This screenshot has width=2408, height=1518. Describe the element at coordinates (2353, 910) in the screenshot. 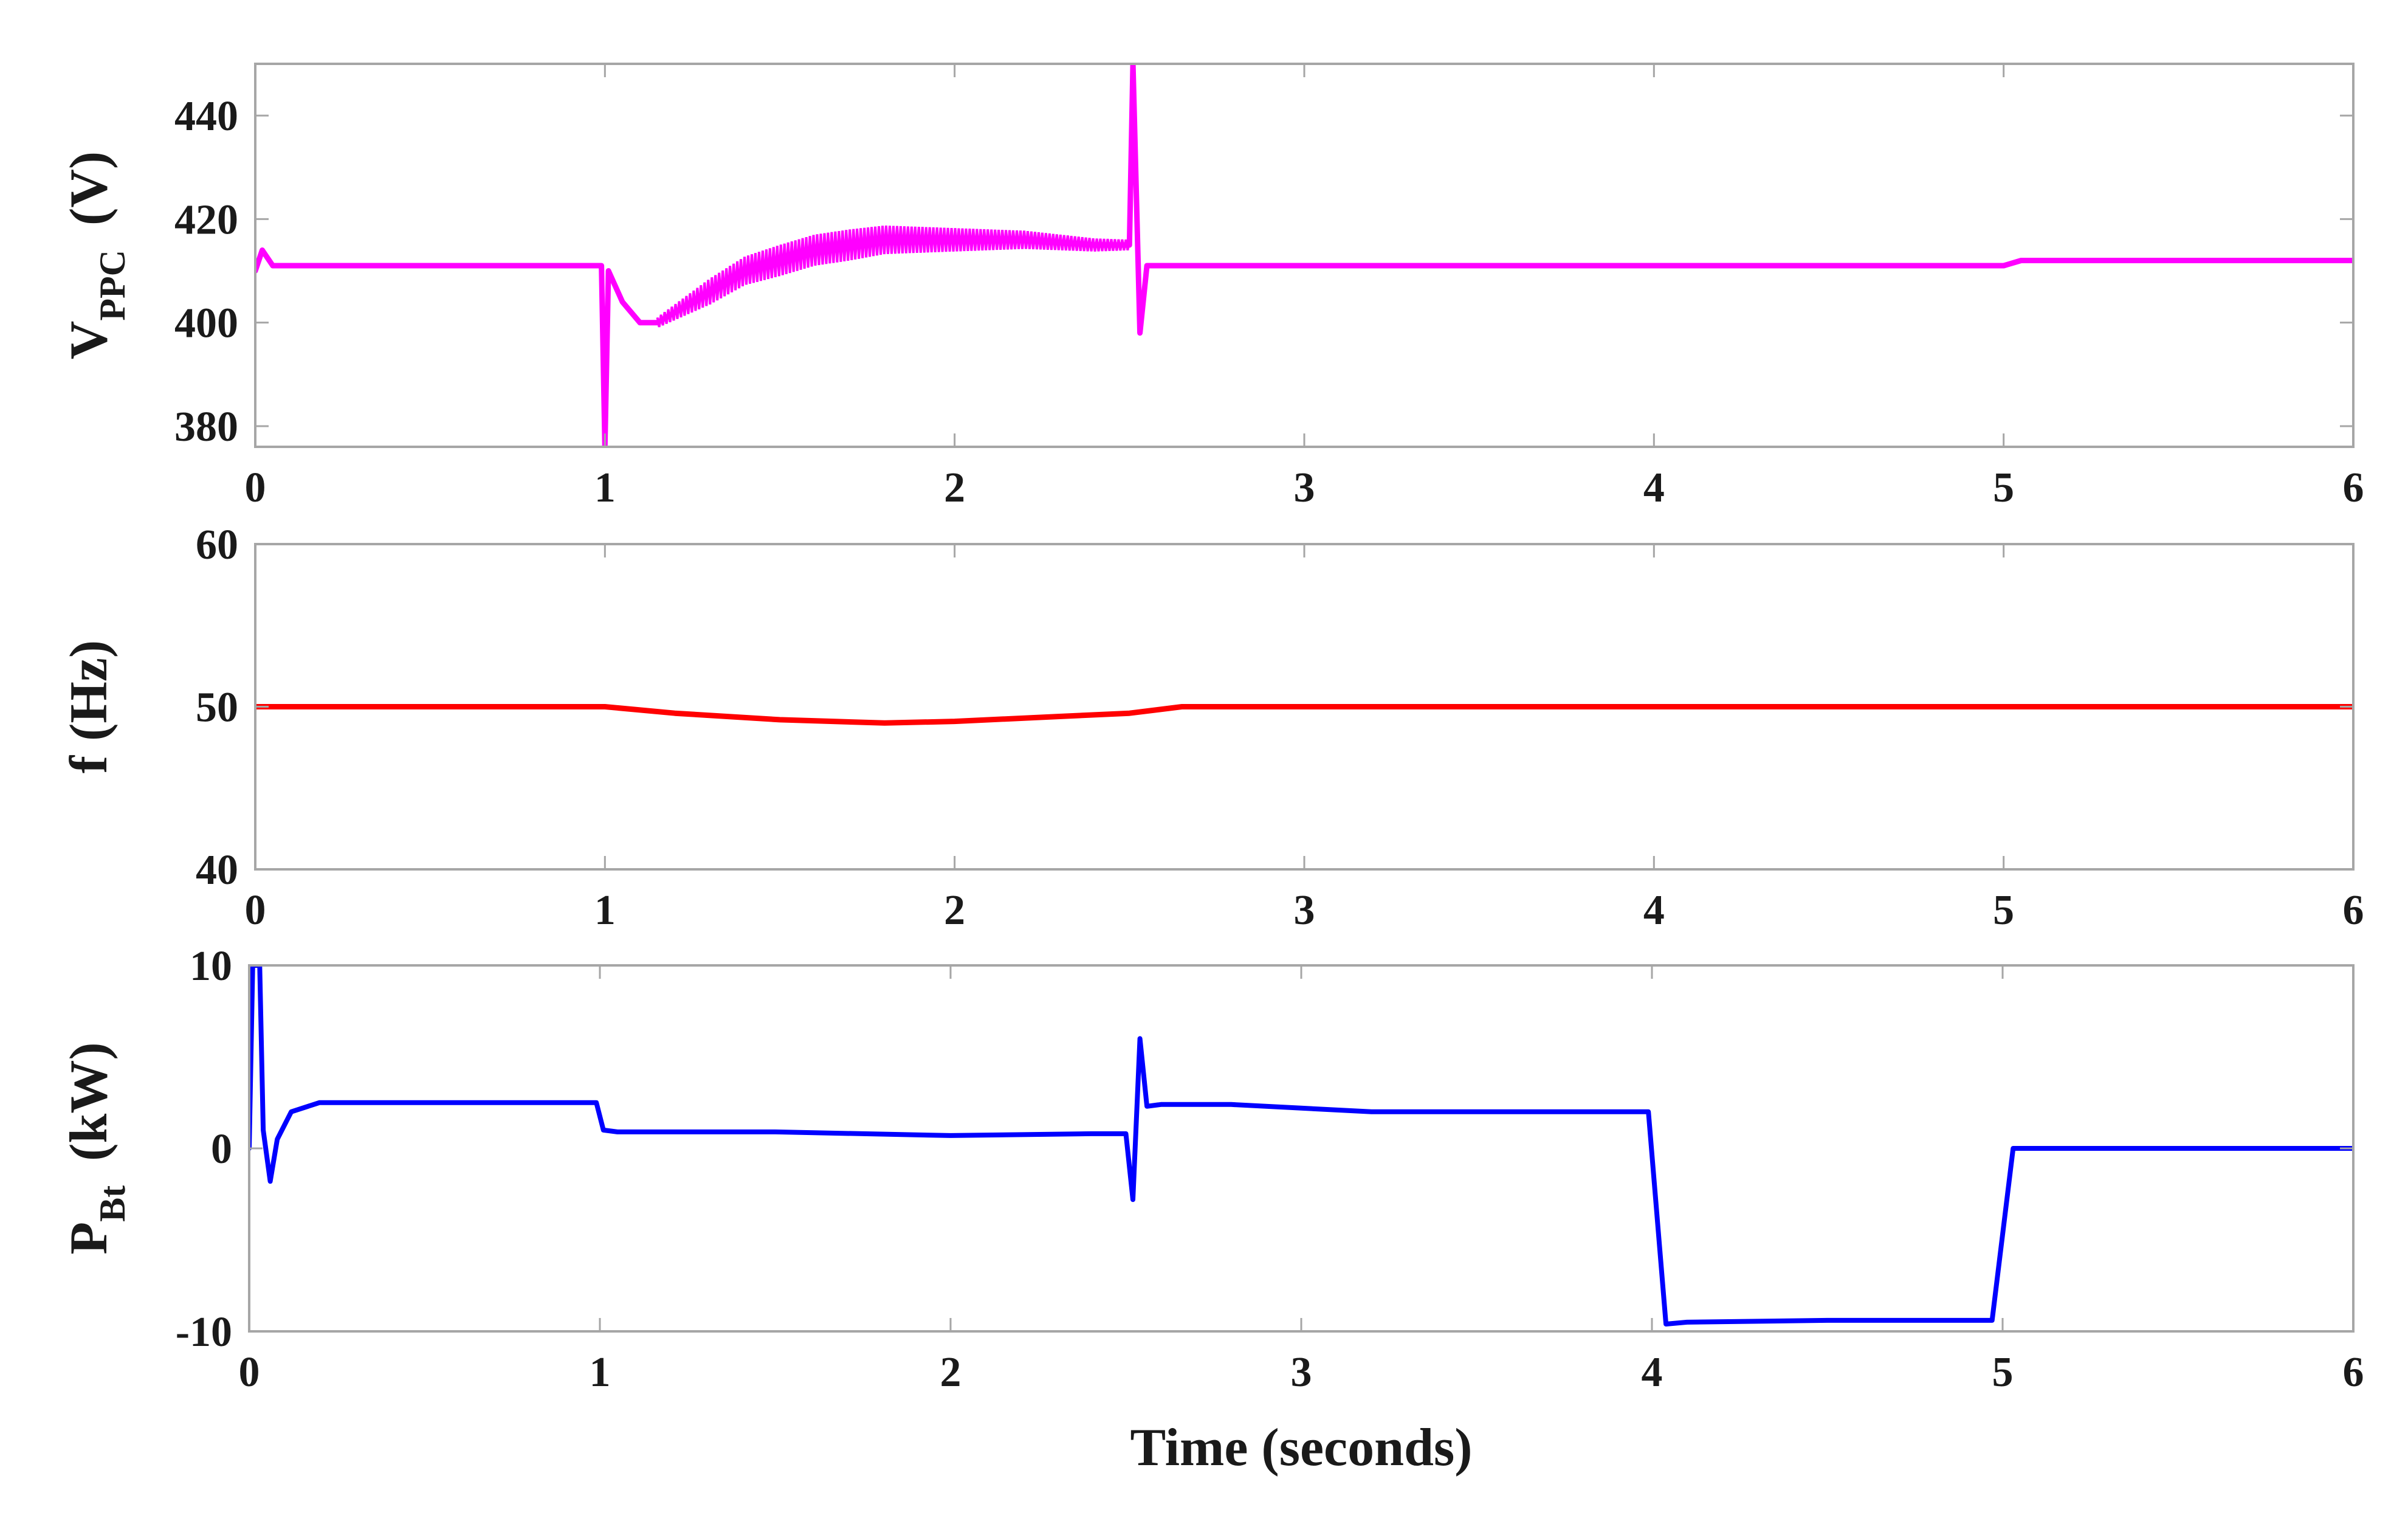

I see `frequency-x-tick-label: 6` at that location.